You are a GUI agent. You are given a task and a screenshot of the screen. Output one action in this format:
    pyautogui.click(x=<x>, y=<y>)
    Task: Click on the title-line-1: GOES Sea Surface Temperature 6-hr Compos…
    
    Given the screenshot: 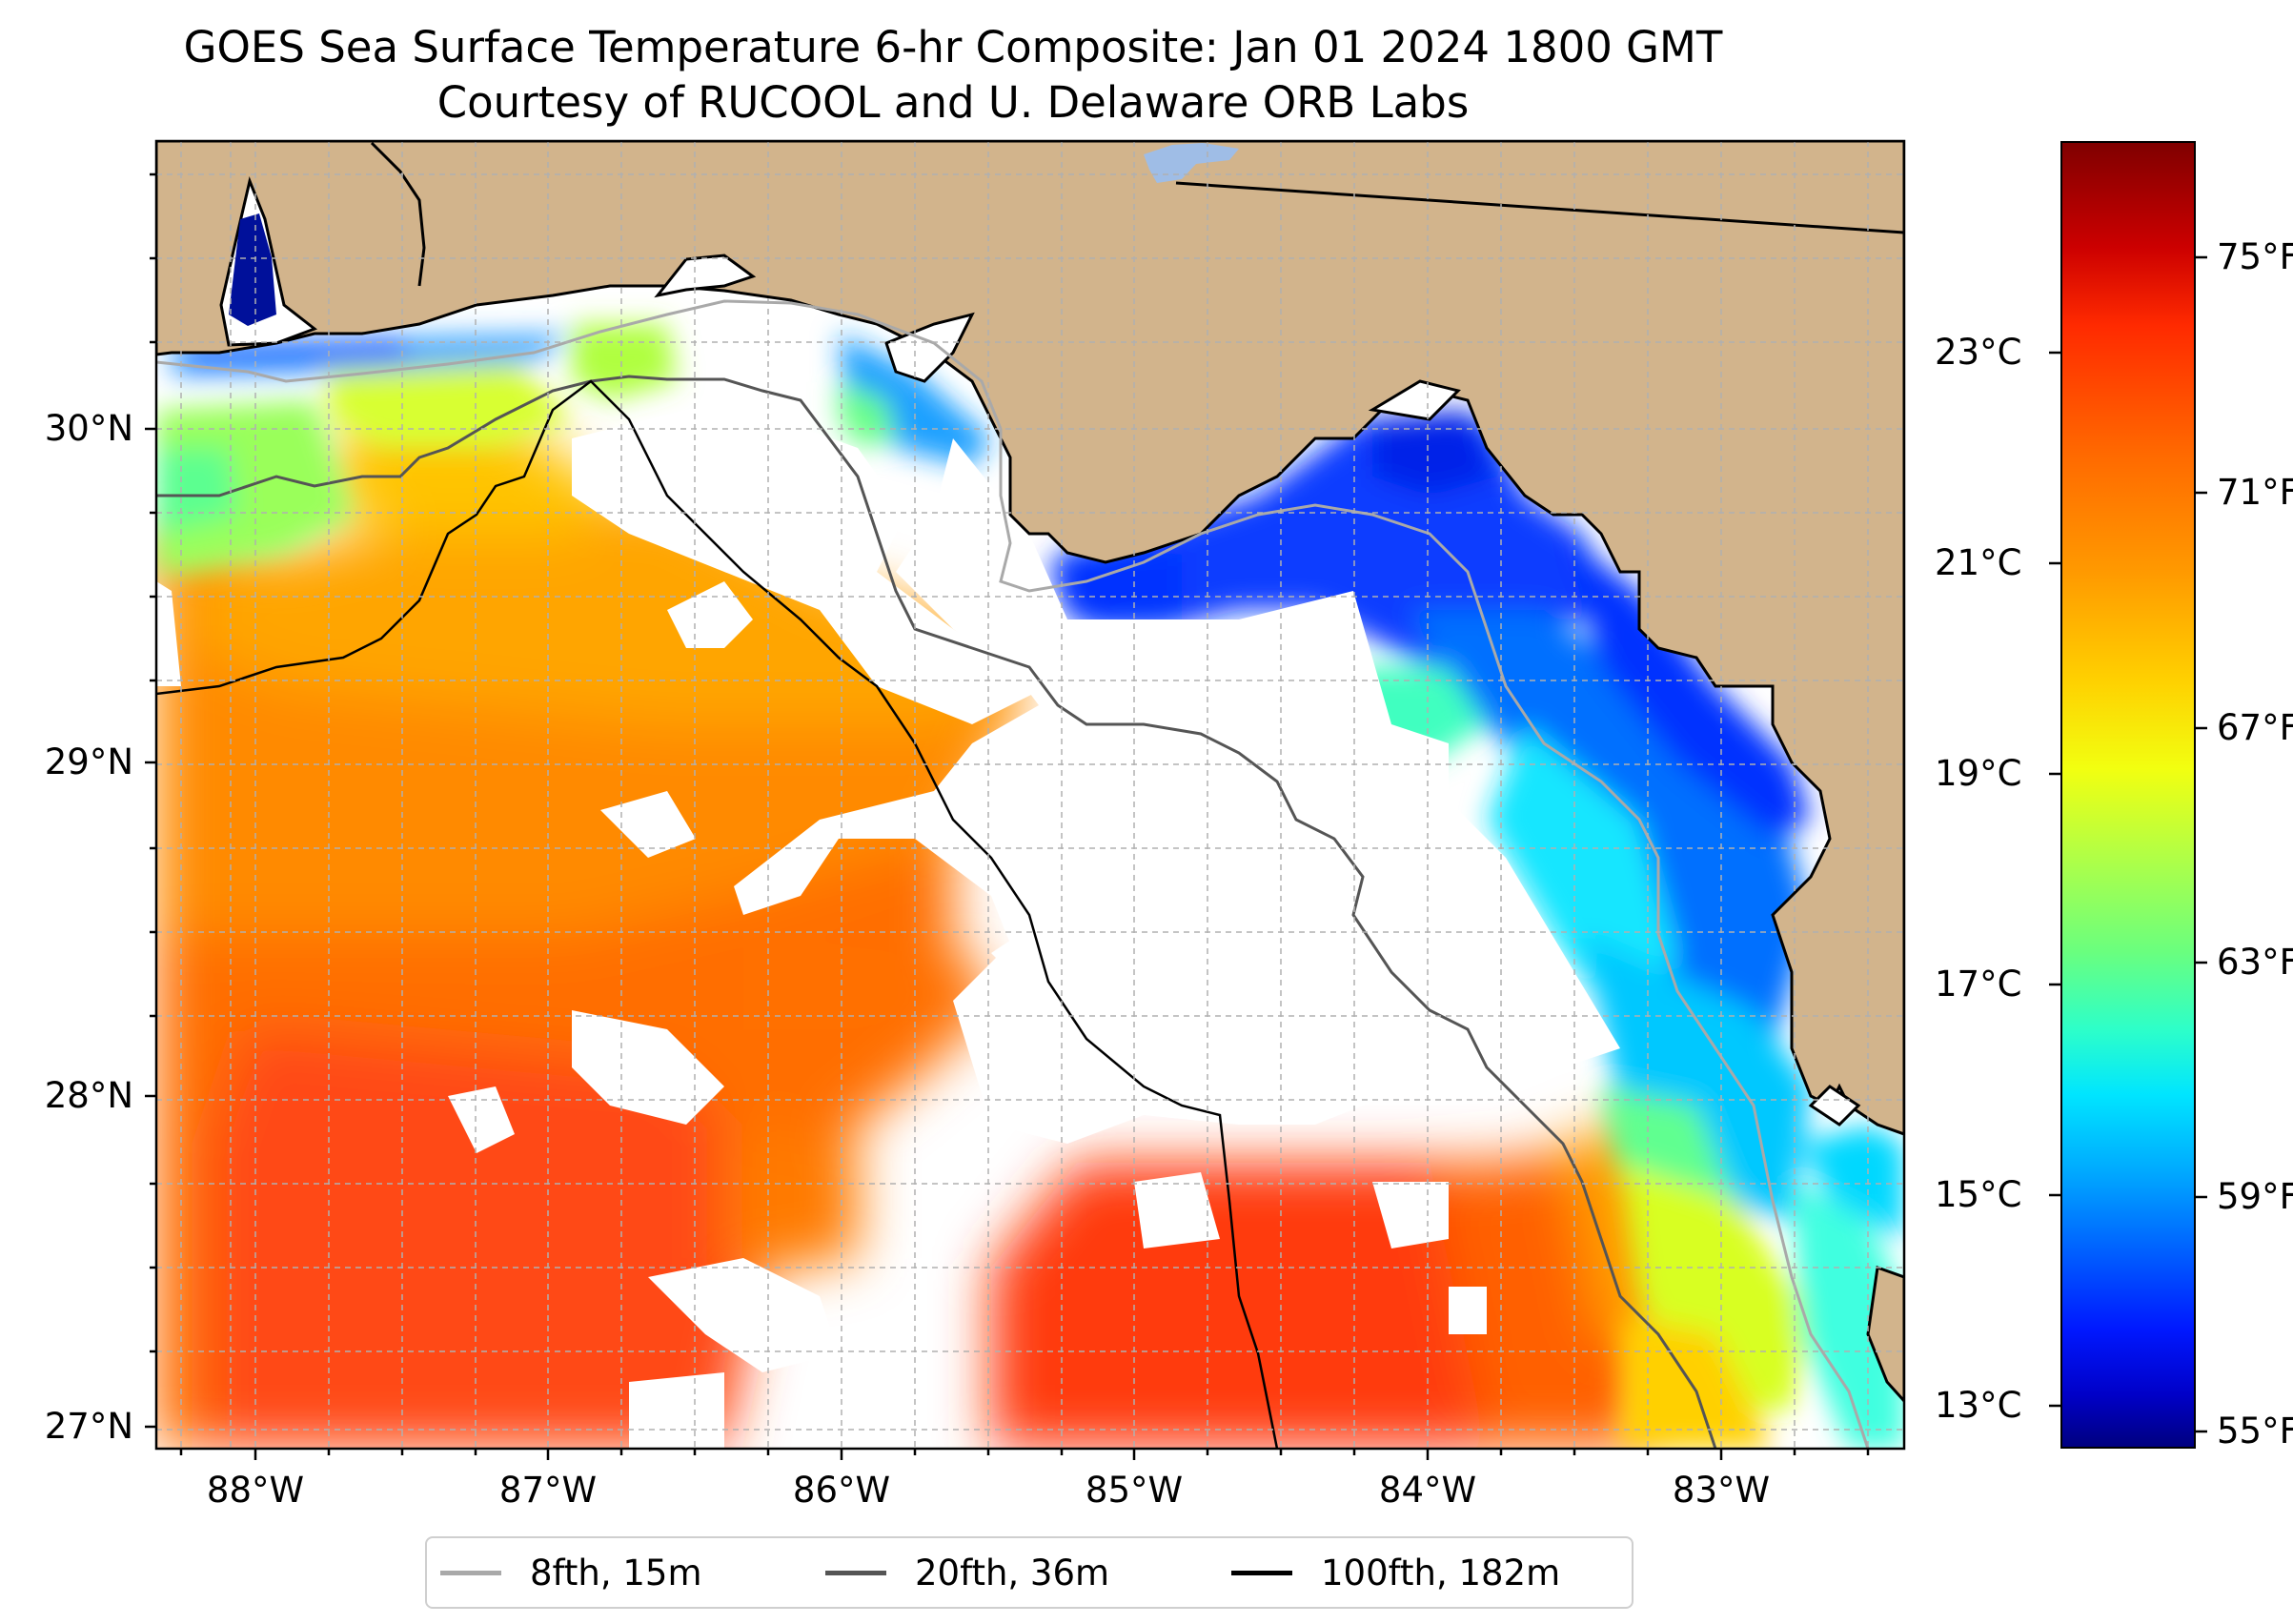 What is the action you would take?
    pyautogui.click(x=953, y=47)
    